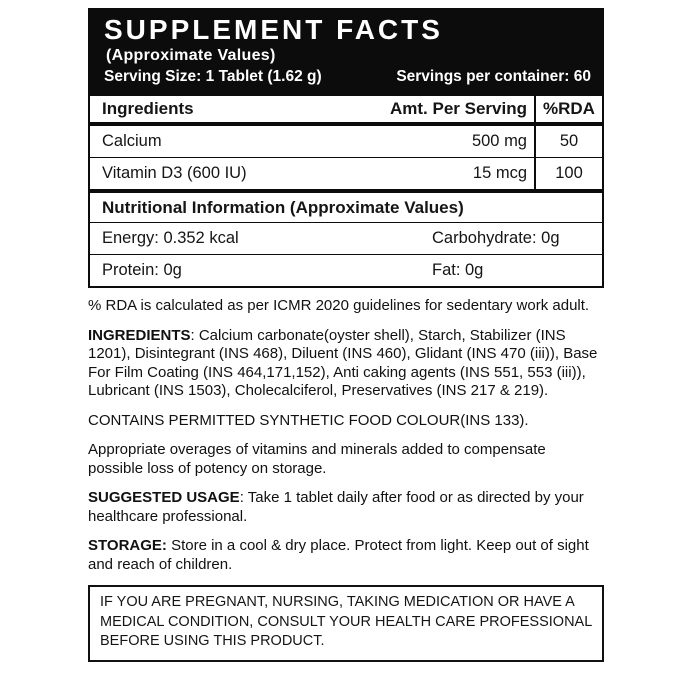 Image resolution: width=700 pixels, height=700 pixels. What do you see at coordinates (346, 142) in the screenshot?
I see `table-row-calcium: Calcium 500 mg 50` at bounding box center [346, 142].